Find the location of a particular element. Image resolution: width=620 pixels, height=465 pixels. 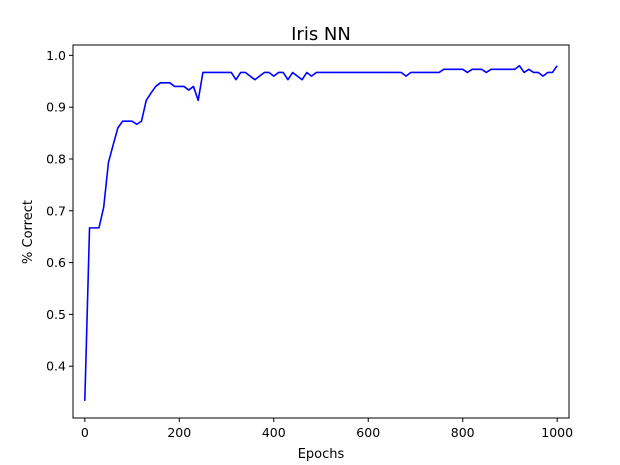

x-tick-label: 600 is located at coordinates (368, 432).